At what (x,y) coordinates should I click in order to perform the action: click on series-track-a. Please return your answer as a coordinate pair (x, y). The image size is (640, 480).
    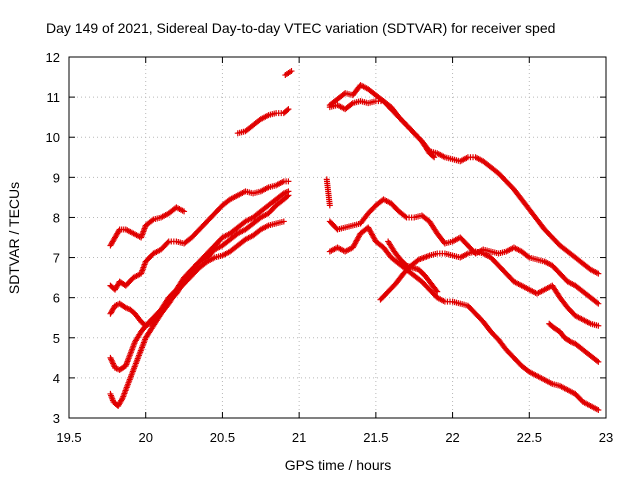
    Looking at the image, I should click on (147, 226).